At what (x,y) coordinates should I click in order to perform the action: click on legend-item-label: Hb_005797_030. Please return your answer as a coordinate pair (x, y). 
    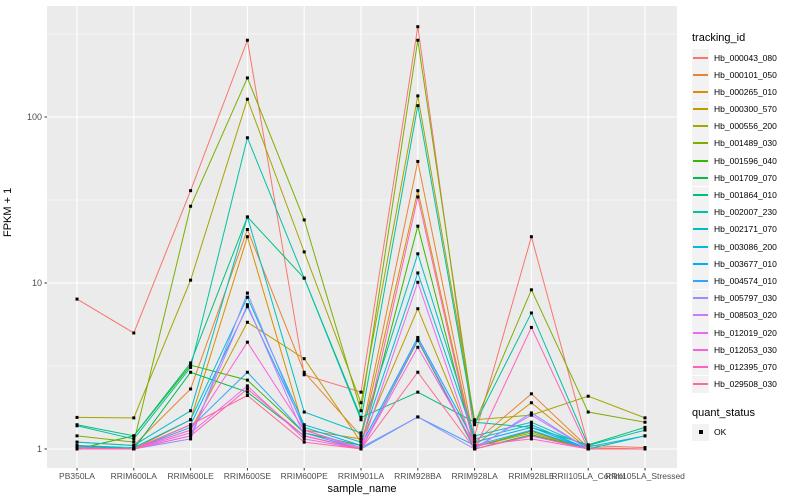
    Looking at the image, I should click on (745, 298).